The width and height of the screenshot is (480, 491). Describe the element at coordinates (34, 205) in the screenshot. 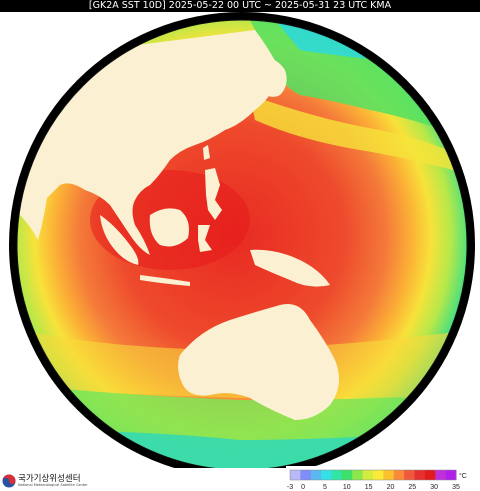

I see `india-landmass` at that location.